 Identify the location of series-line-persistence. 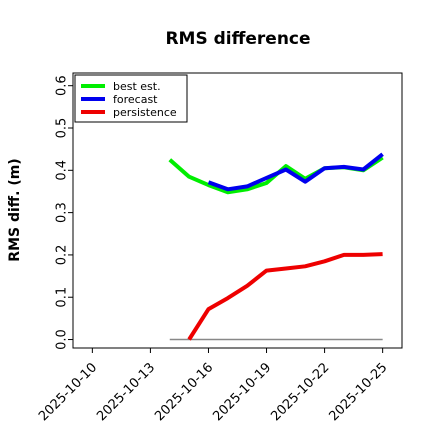
(285, 296).